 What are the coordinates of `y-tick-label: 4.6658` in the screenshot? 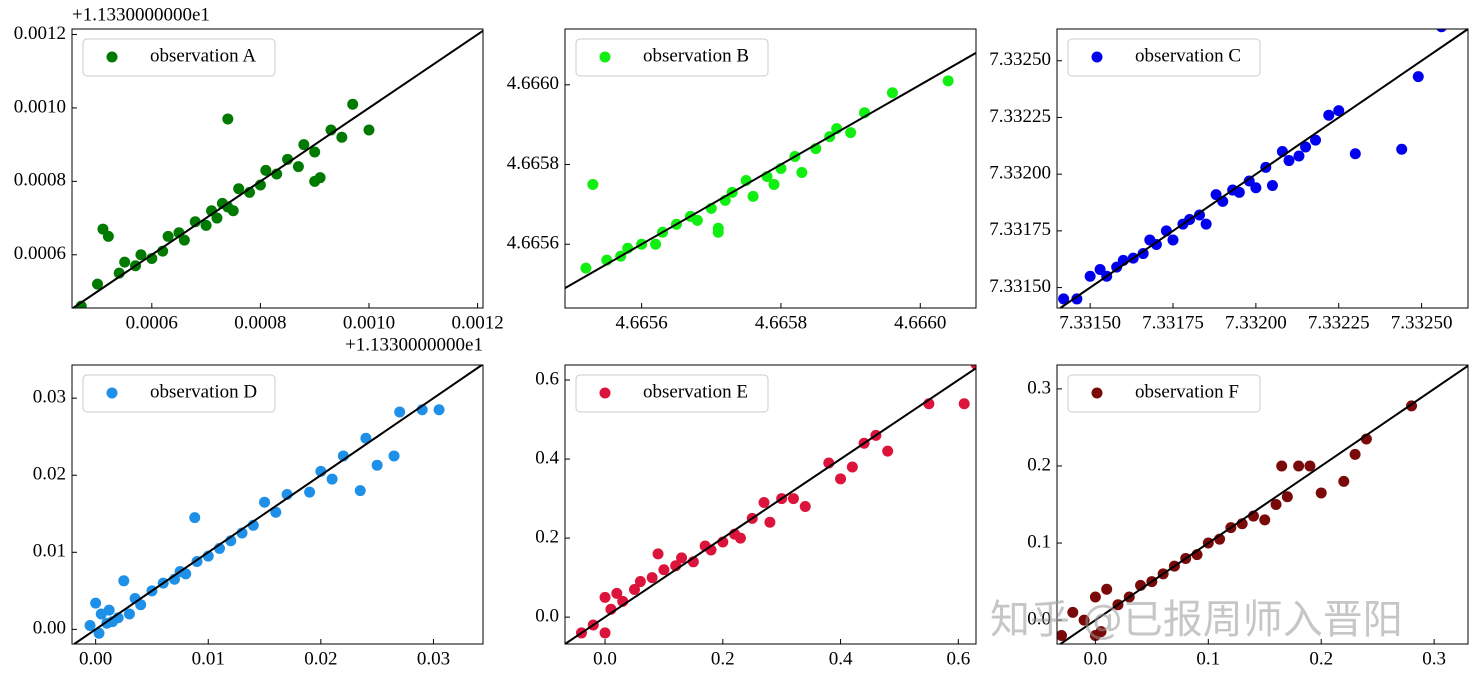 It's located at (533, 163).